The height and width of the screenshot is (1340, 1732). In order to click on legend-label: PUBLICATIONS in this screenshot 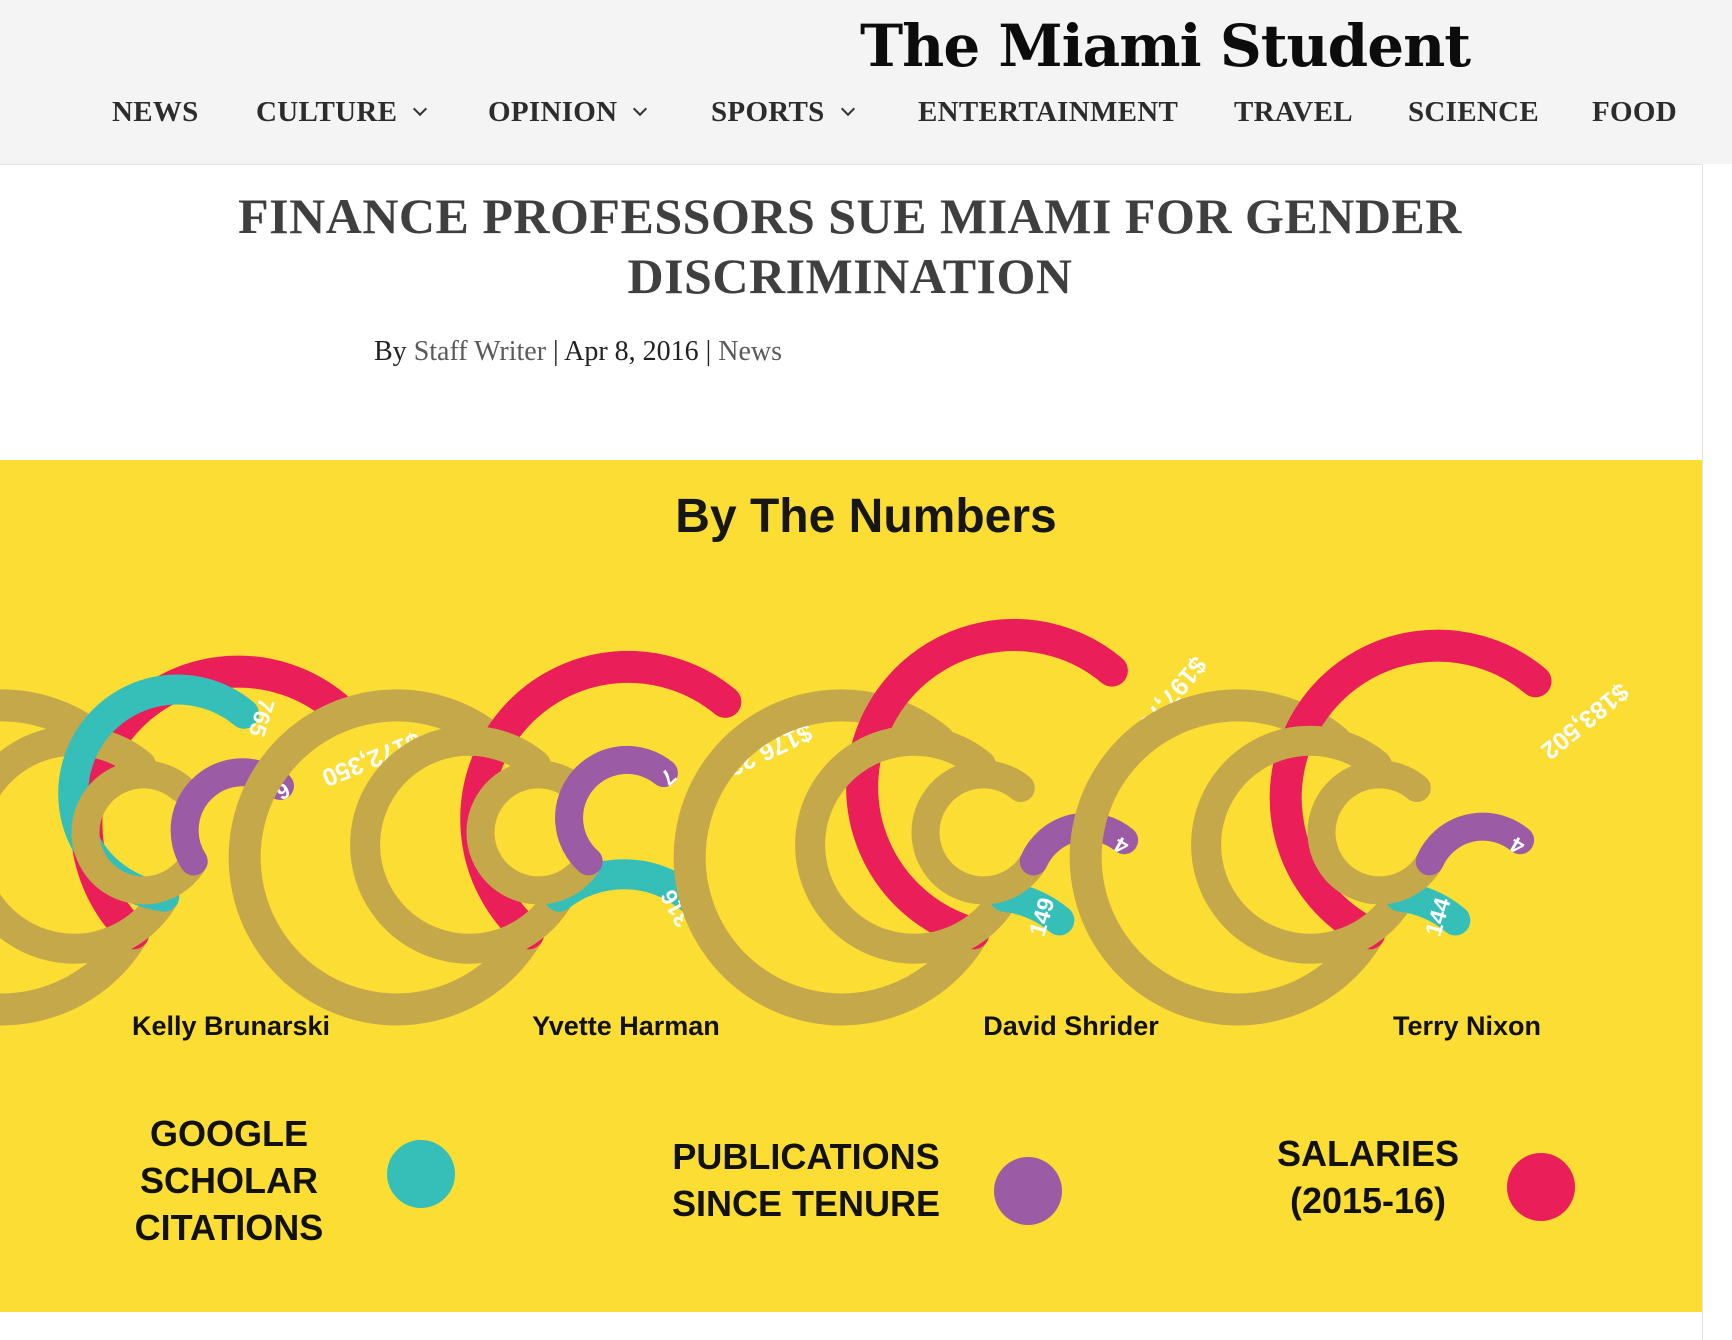, I will do `click(805, 1156)`.